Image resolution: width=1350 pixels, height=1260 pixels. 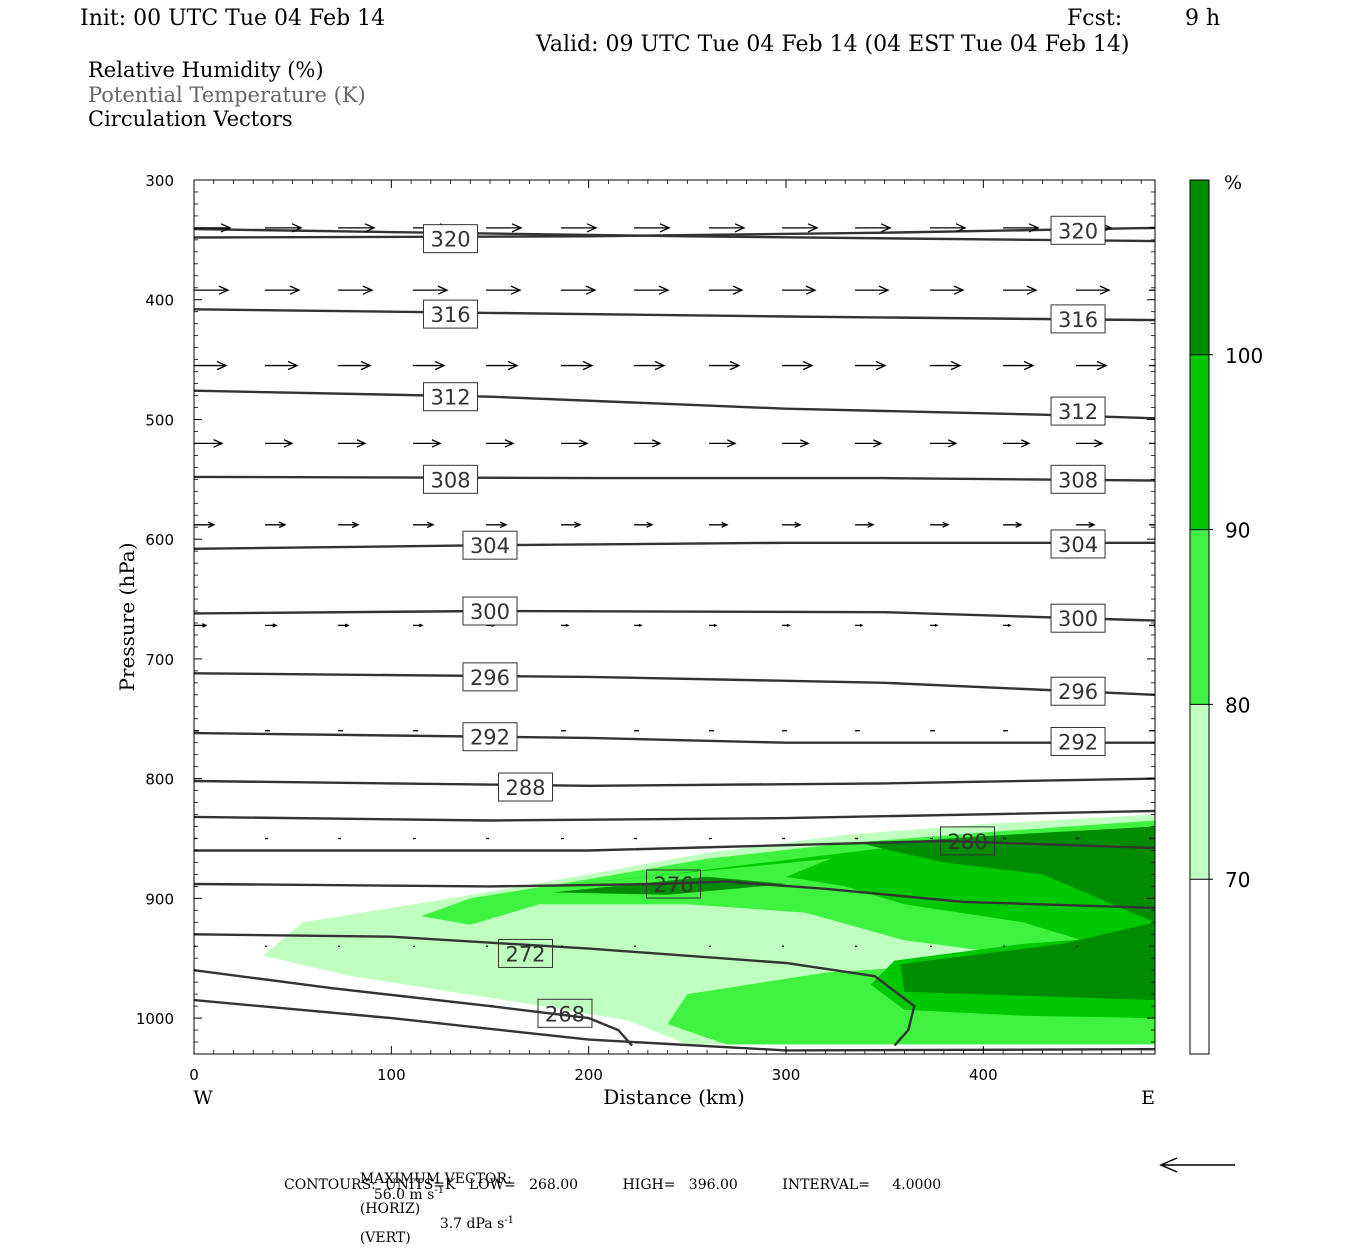 What do you see at coordinates (792, 524) in the screenshot?
I see `vector-r4-c8` at bounding box center [792, 524].